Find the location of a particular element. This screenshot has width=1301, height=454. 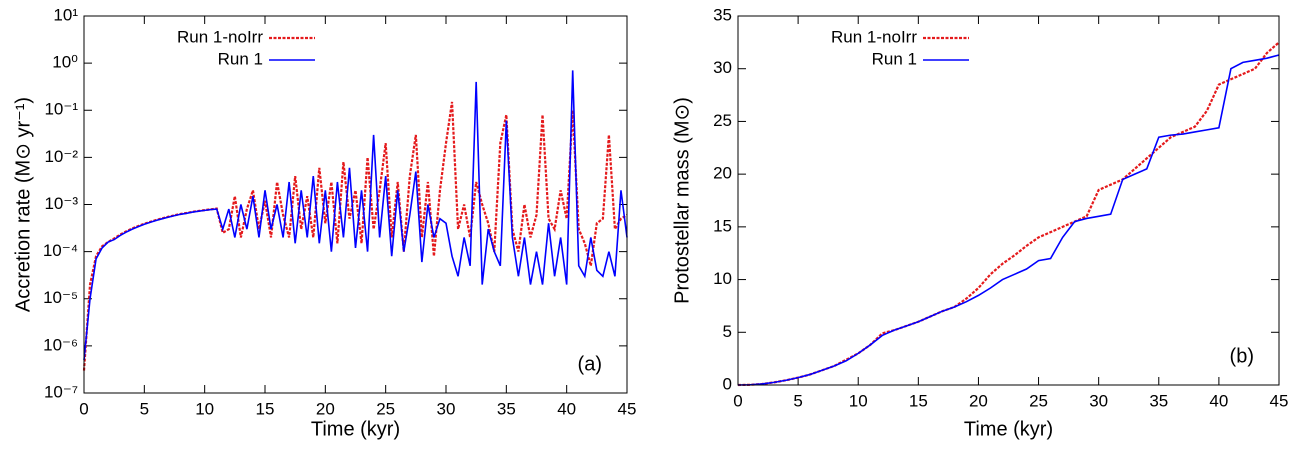

y-tick-label: 10⁻⁴ is located at coordinates (60, 250).